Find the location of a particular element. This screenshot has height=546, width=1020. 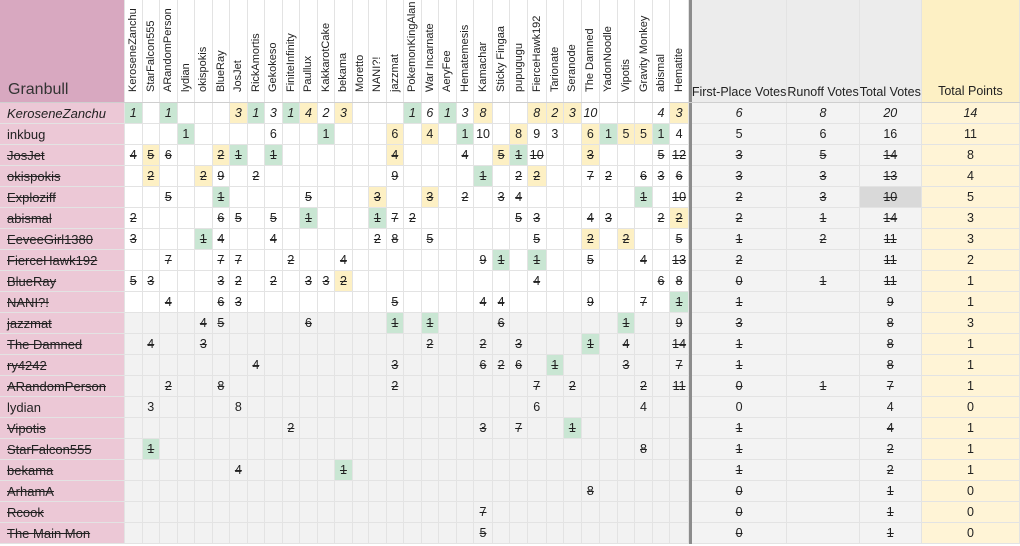

runoff-votes-cell is located at coordinates (823, 365).